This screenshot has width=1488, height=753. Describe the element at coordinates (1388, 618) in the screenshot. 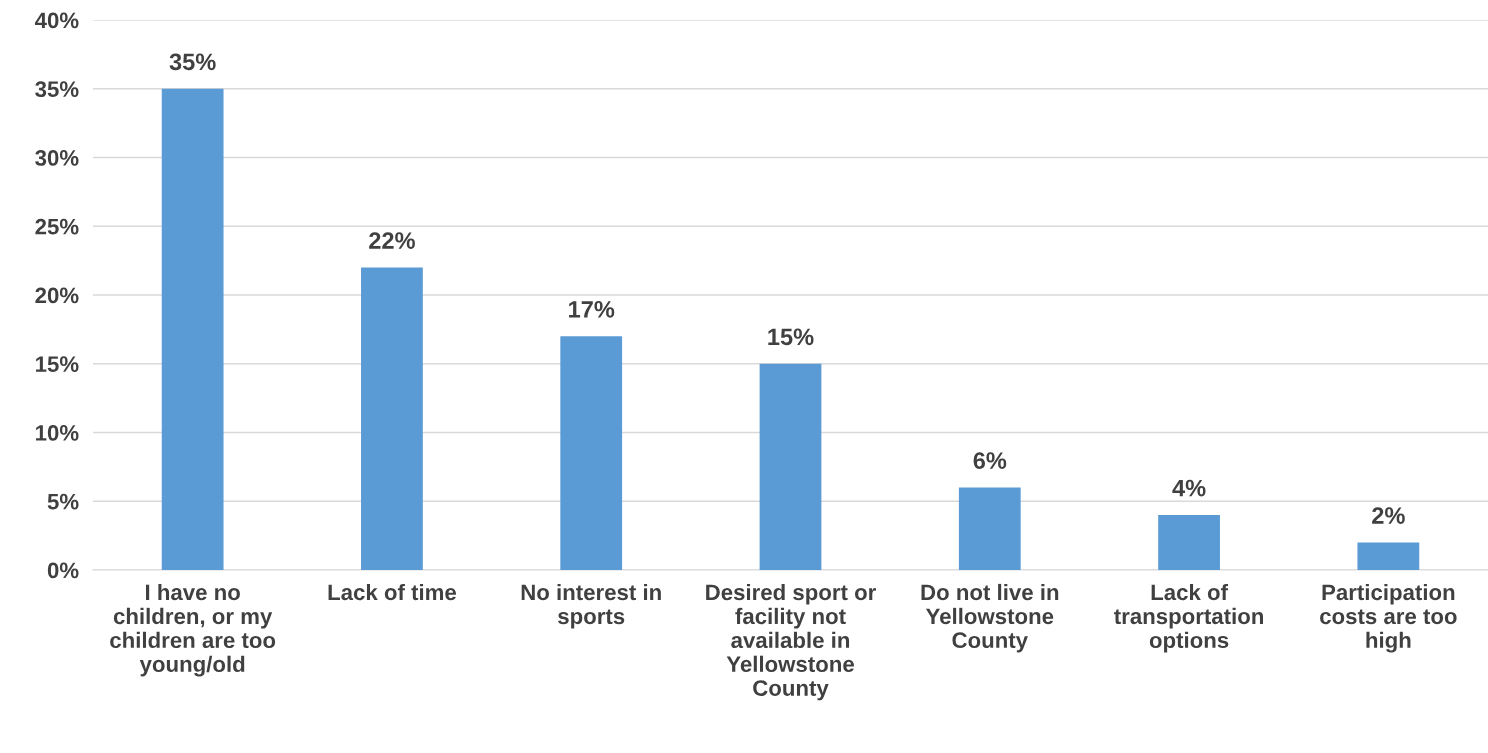

I see `x-tick-label: Participation costs are too high` at that location.